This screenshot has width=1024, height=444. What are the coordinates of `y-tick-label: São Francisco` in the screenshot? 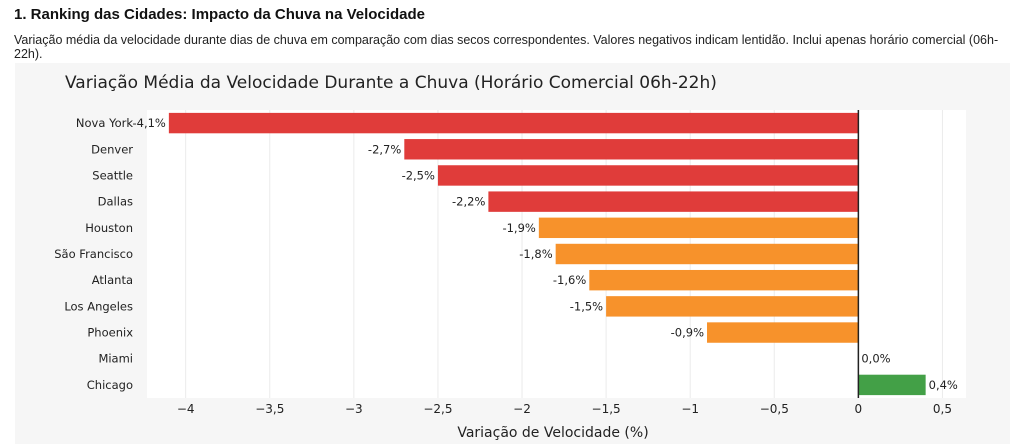 It's located at (93, 254).